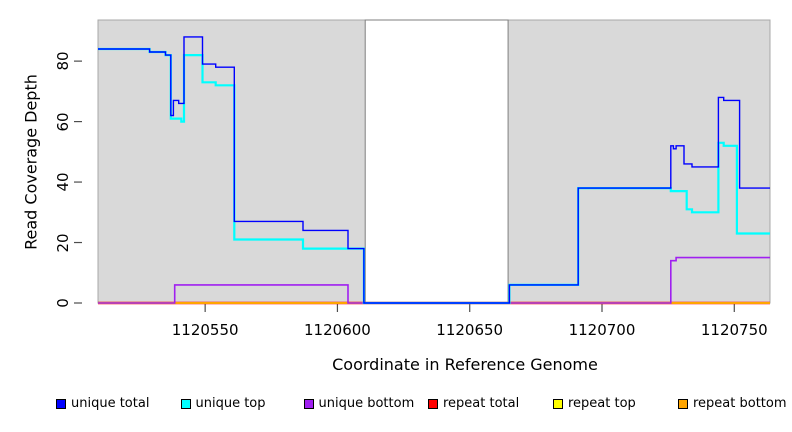 Image resolution: width=792 pixels, height=432 pixels. Describe the element at coordinates (366, 403) in the screenshot. I see `legend-label: unique bottom` at that location.